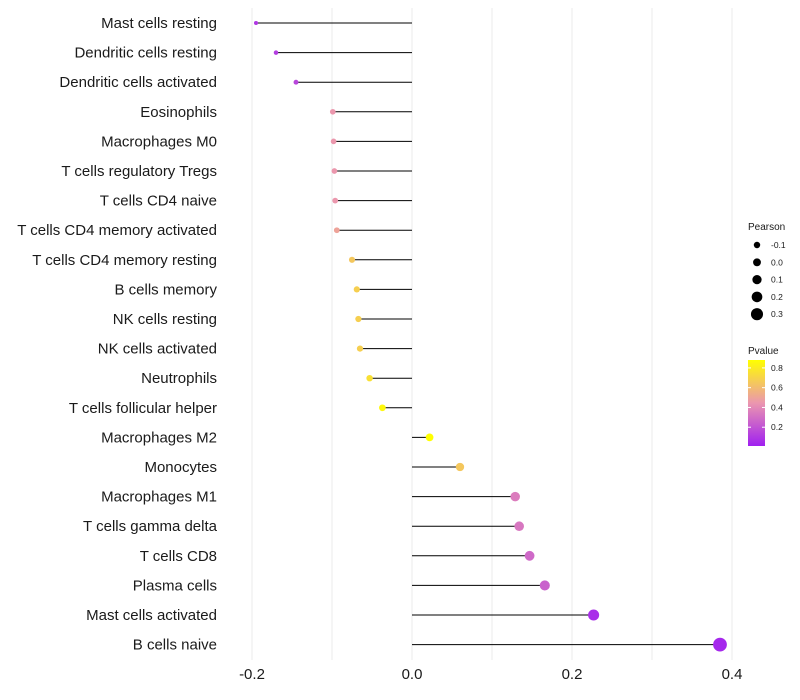 The width and height of the screenshot is (800, 700). What do you see at coordinates (157, 349) in the screenshot?
I see `category-label: NK cells activated` at bounding box center [157, 349].